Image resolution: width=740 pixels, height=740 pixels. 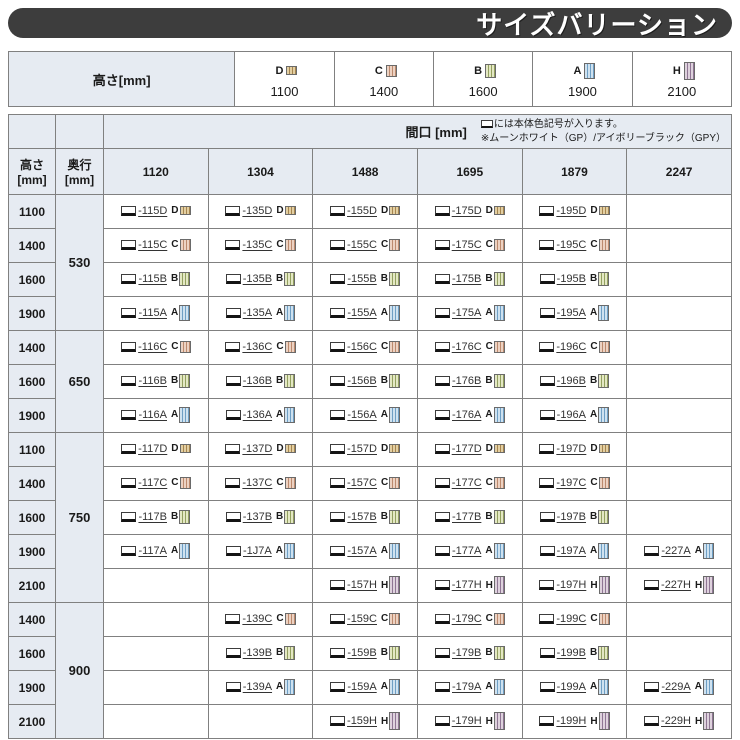 I want to click on model-link: -176C, so click(x=458, y=347).